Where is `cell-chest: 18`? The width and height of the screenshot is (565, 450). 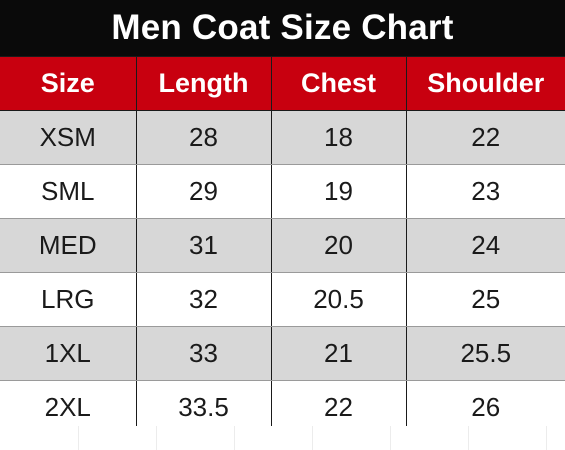
cell-chest: 18 is located at coordinates (338, 137).